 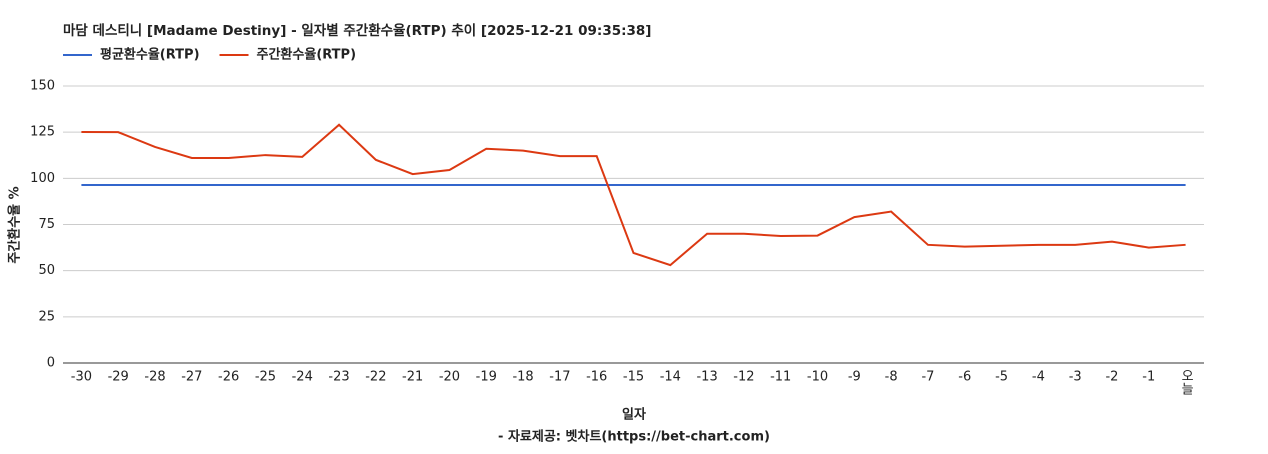 I want to click on x-tick-label: -21, so click(x=412, y=377).